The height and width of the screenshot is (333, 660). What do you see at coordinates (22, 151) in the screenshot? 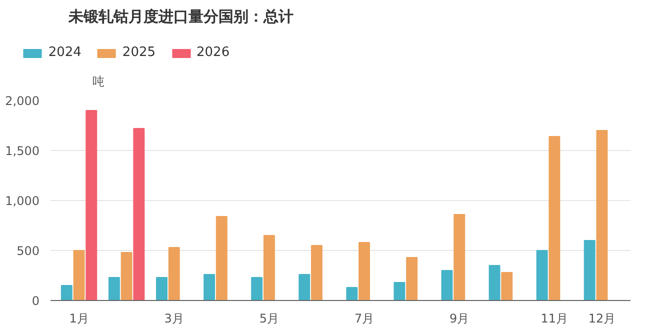
I see `y-tick-label: 1,500` at bounding box center [22, 151].